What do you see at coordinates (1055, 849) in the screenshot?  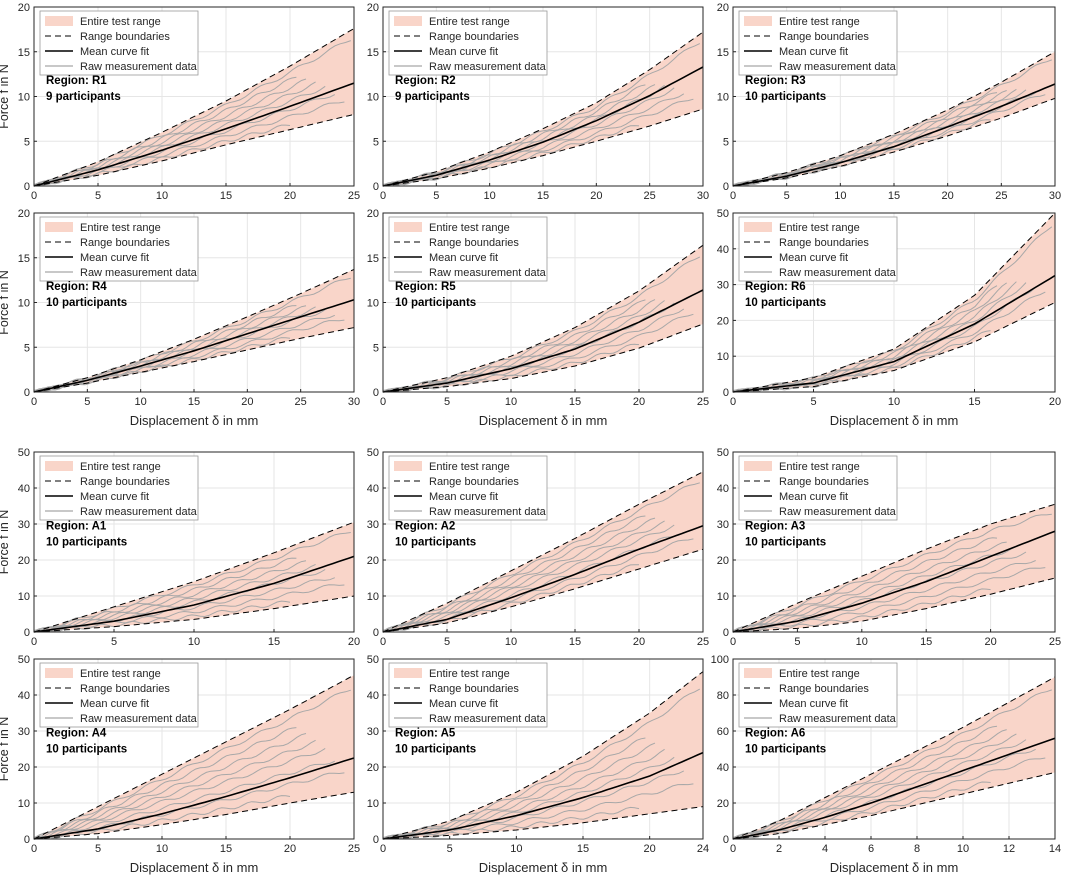 I see `x-tick-label: 14` at bounding box center [1055, 849].